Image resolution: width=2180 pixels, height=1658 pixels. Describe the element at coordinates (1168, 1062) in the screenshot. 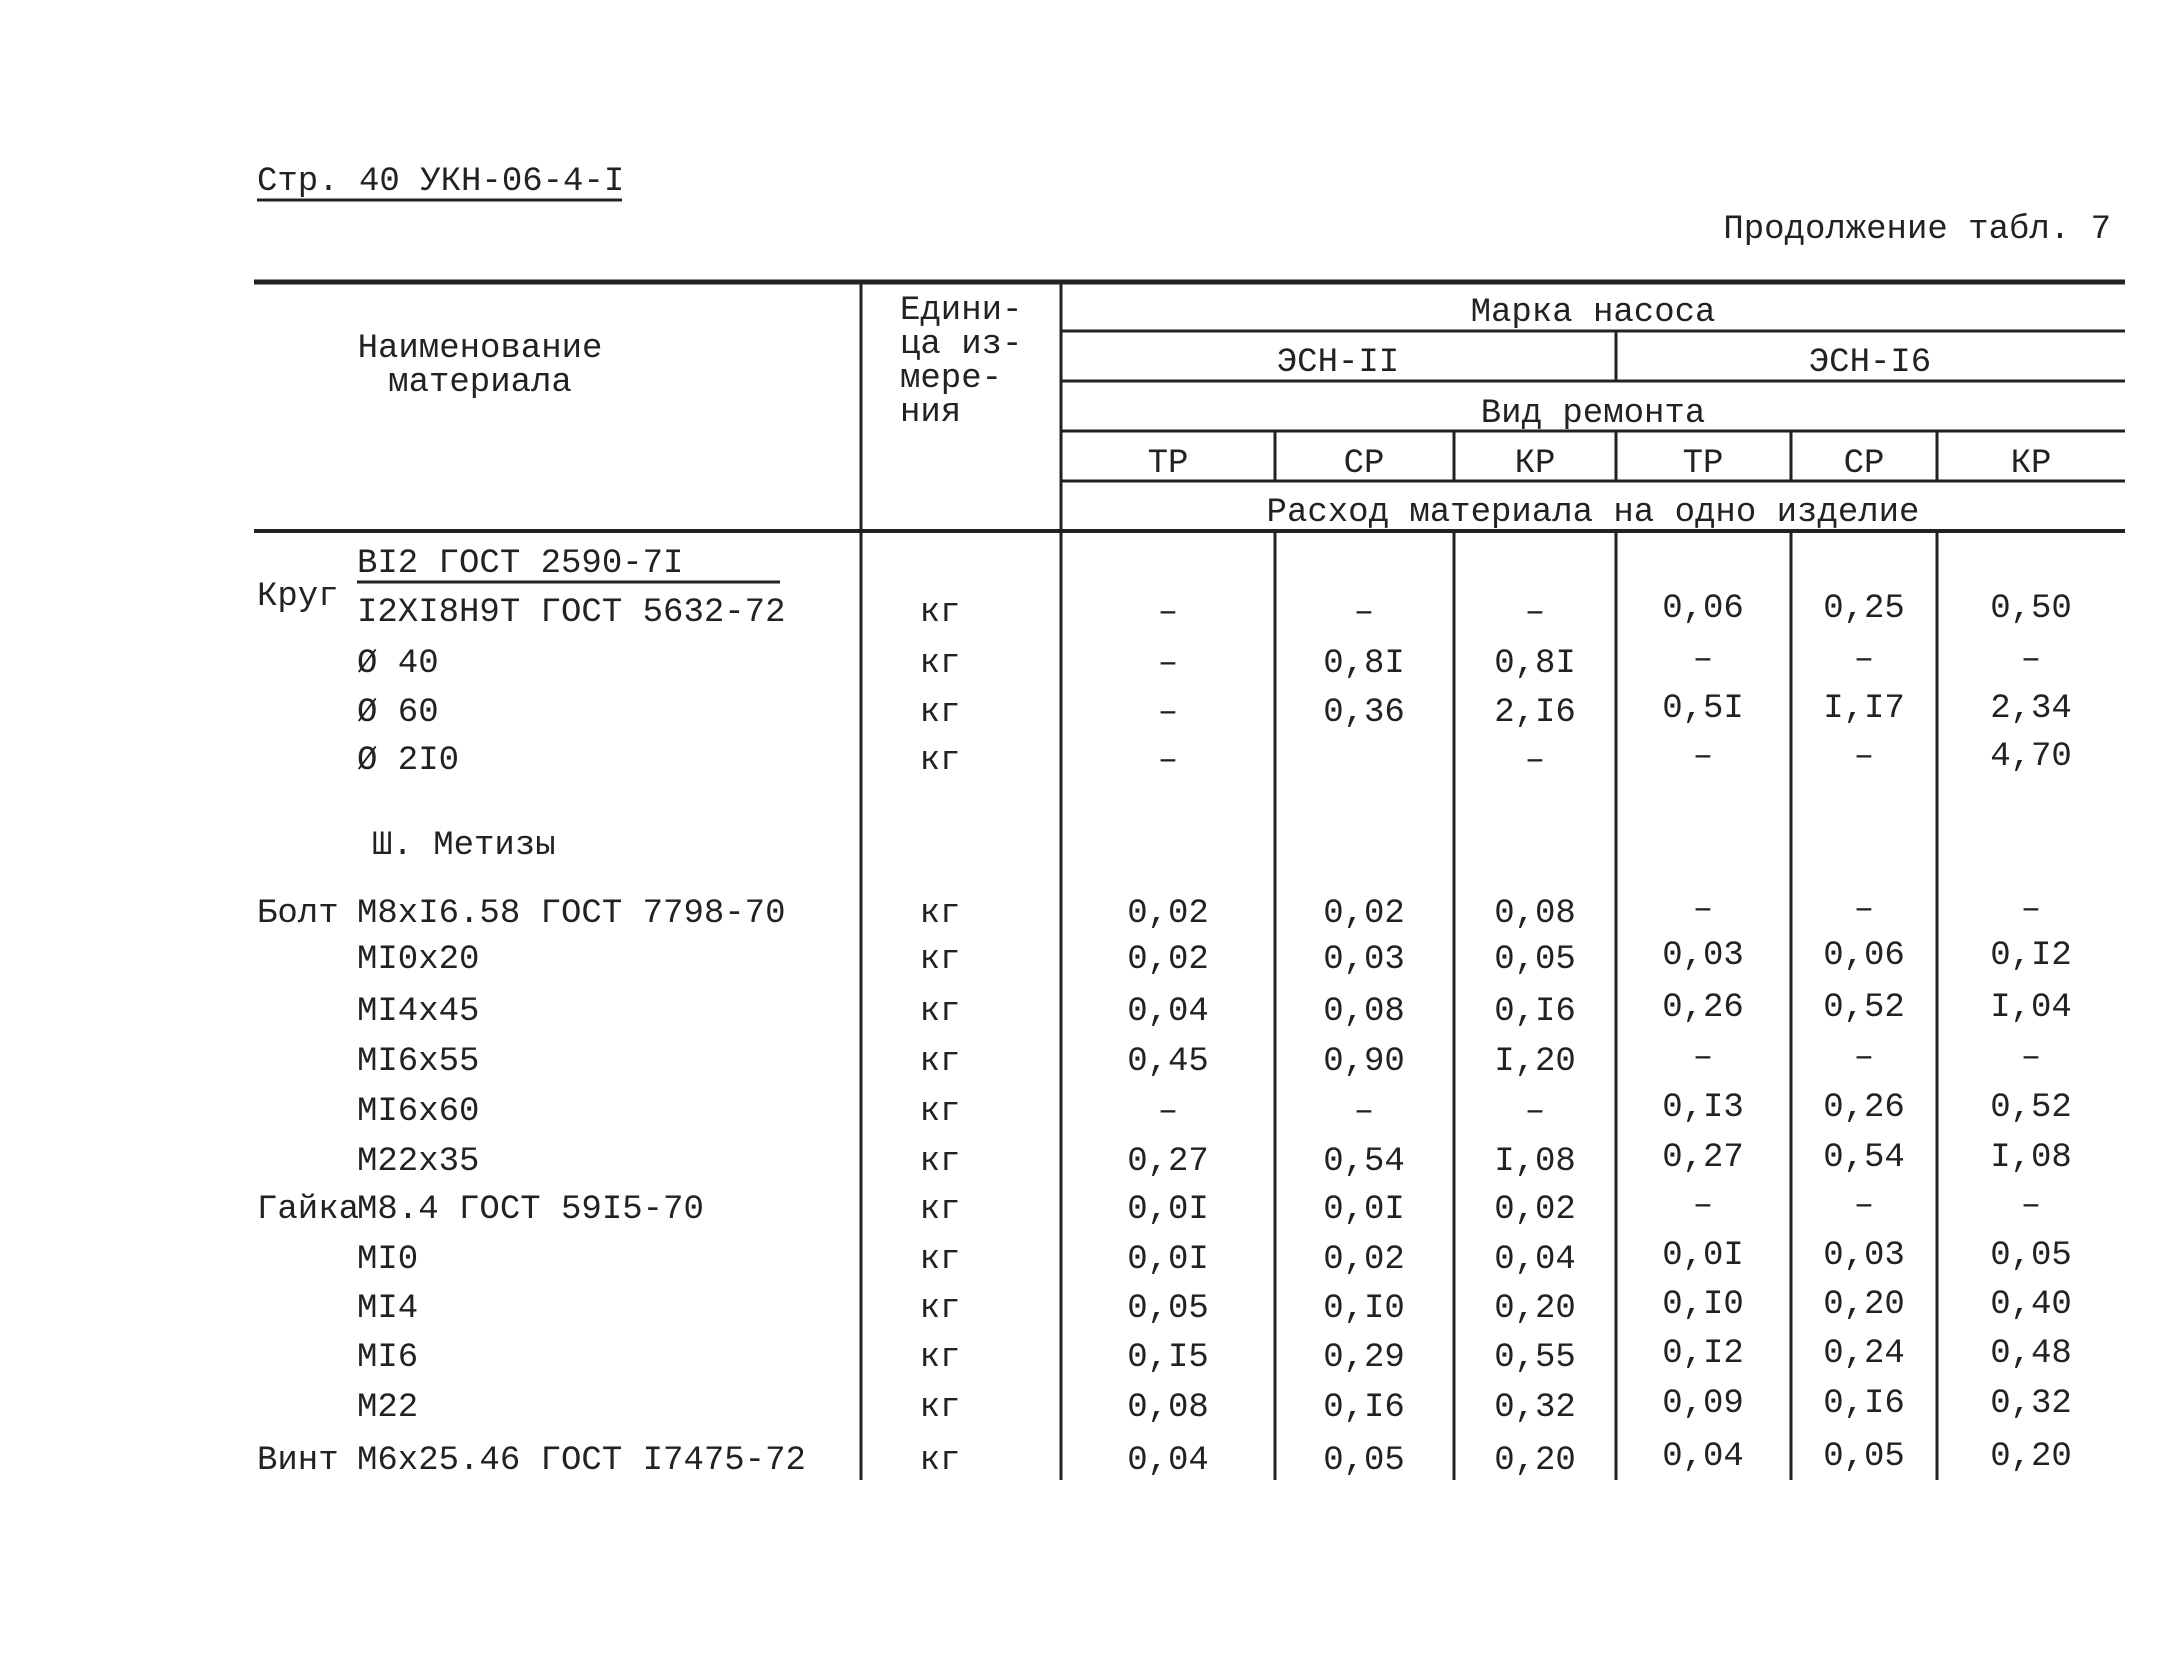

I see `cell-value: 0,45` at that location.